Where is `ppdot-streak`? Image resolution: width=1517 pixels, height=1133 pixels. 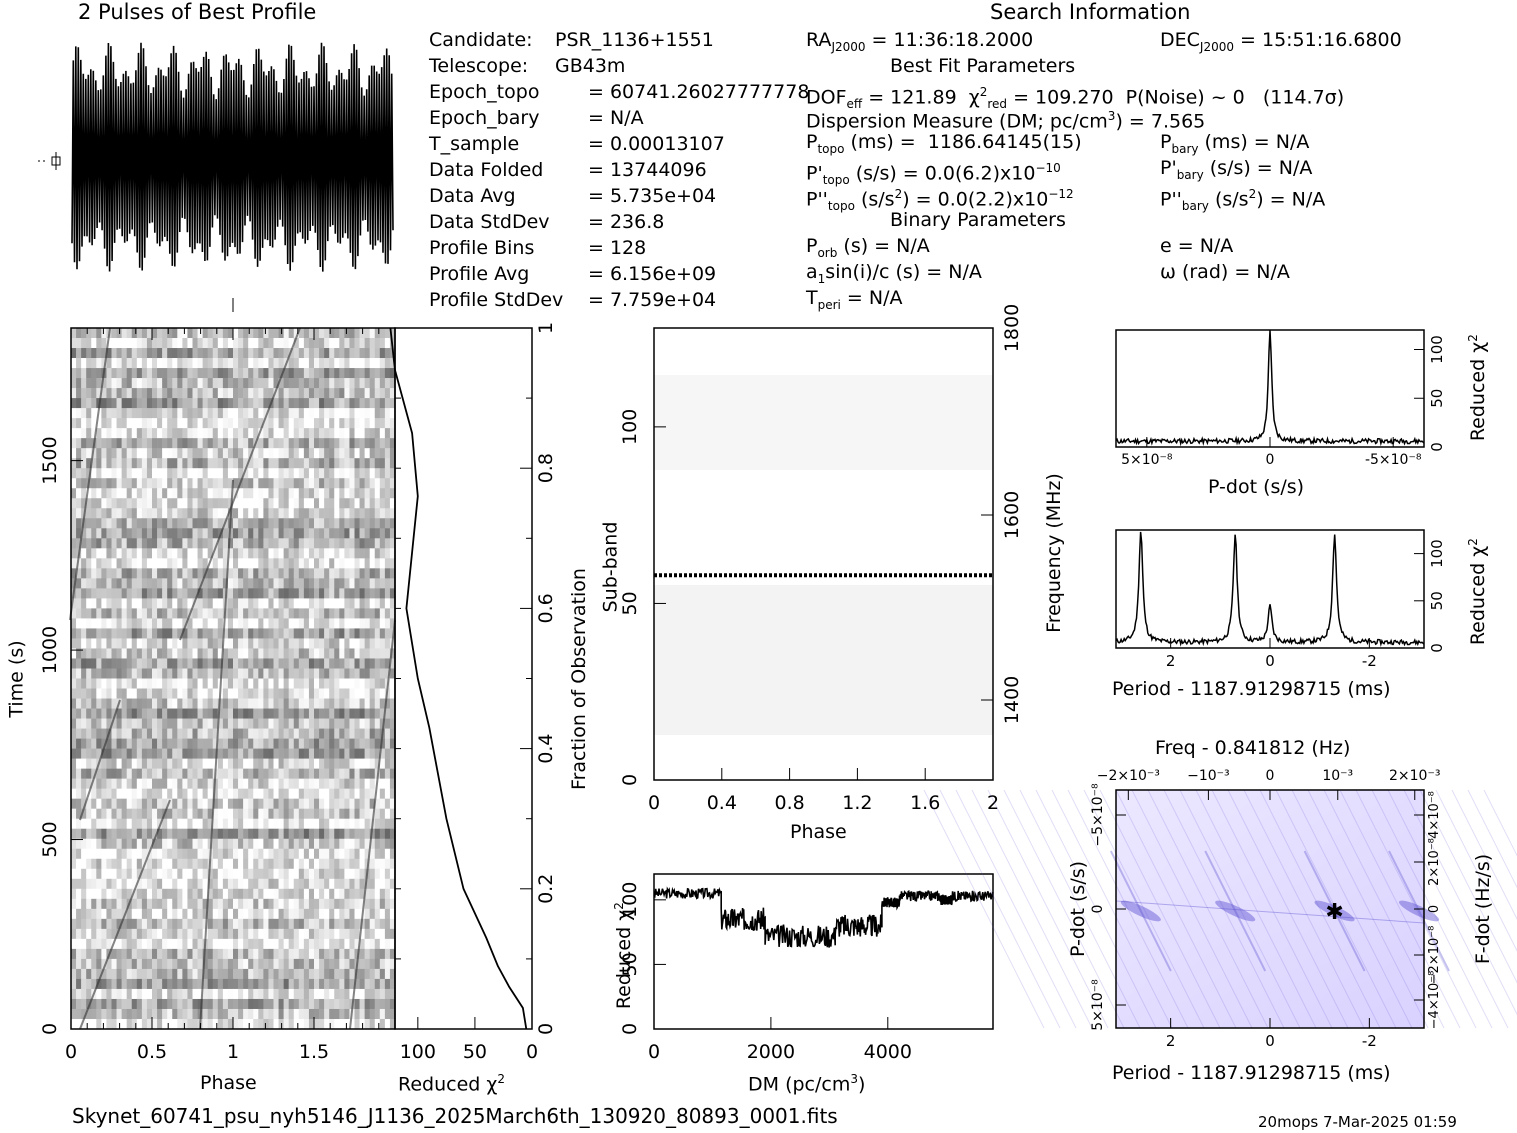
ppdot-streak is located at coordinates (1304, 909).